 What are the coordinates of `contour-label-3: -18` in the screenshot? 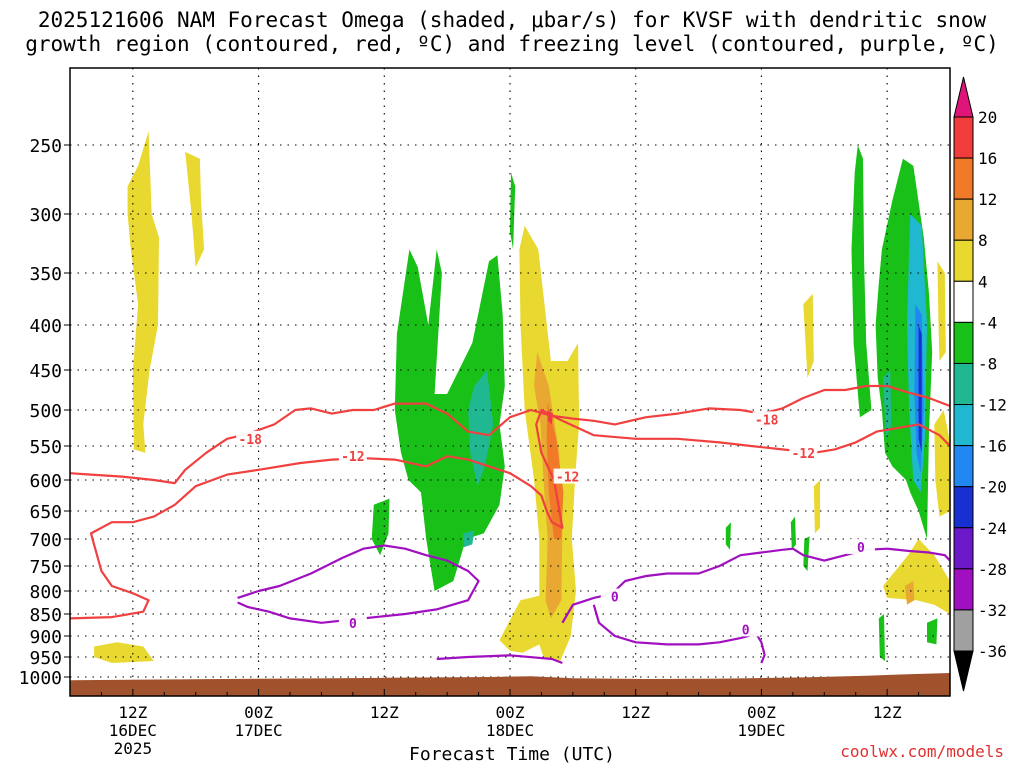 It's located at (767, 420).